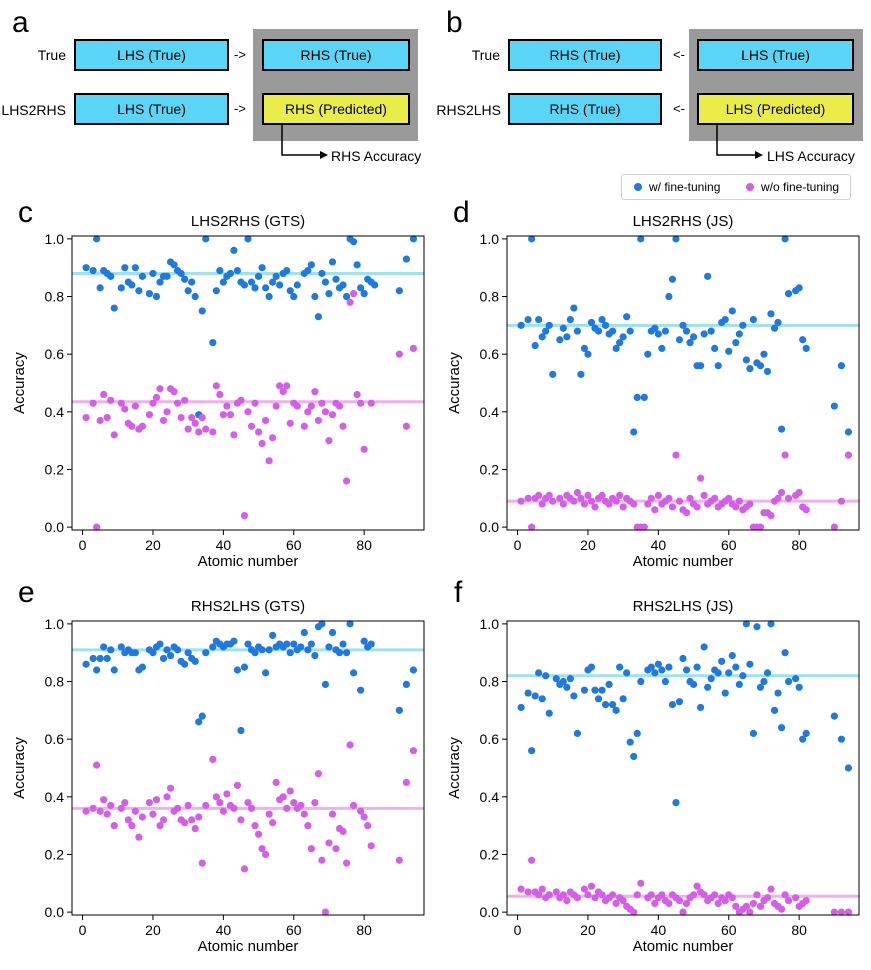  I want to click on y-tick-label: 1.0, so click(55, 239).